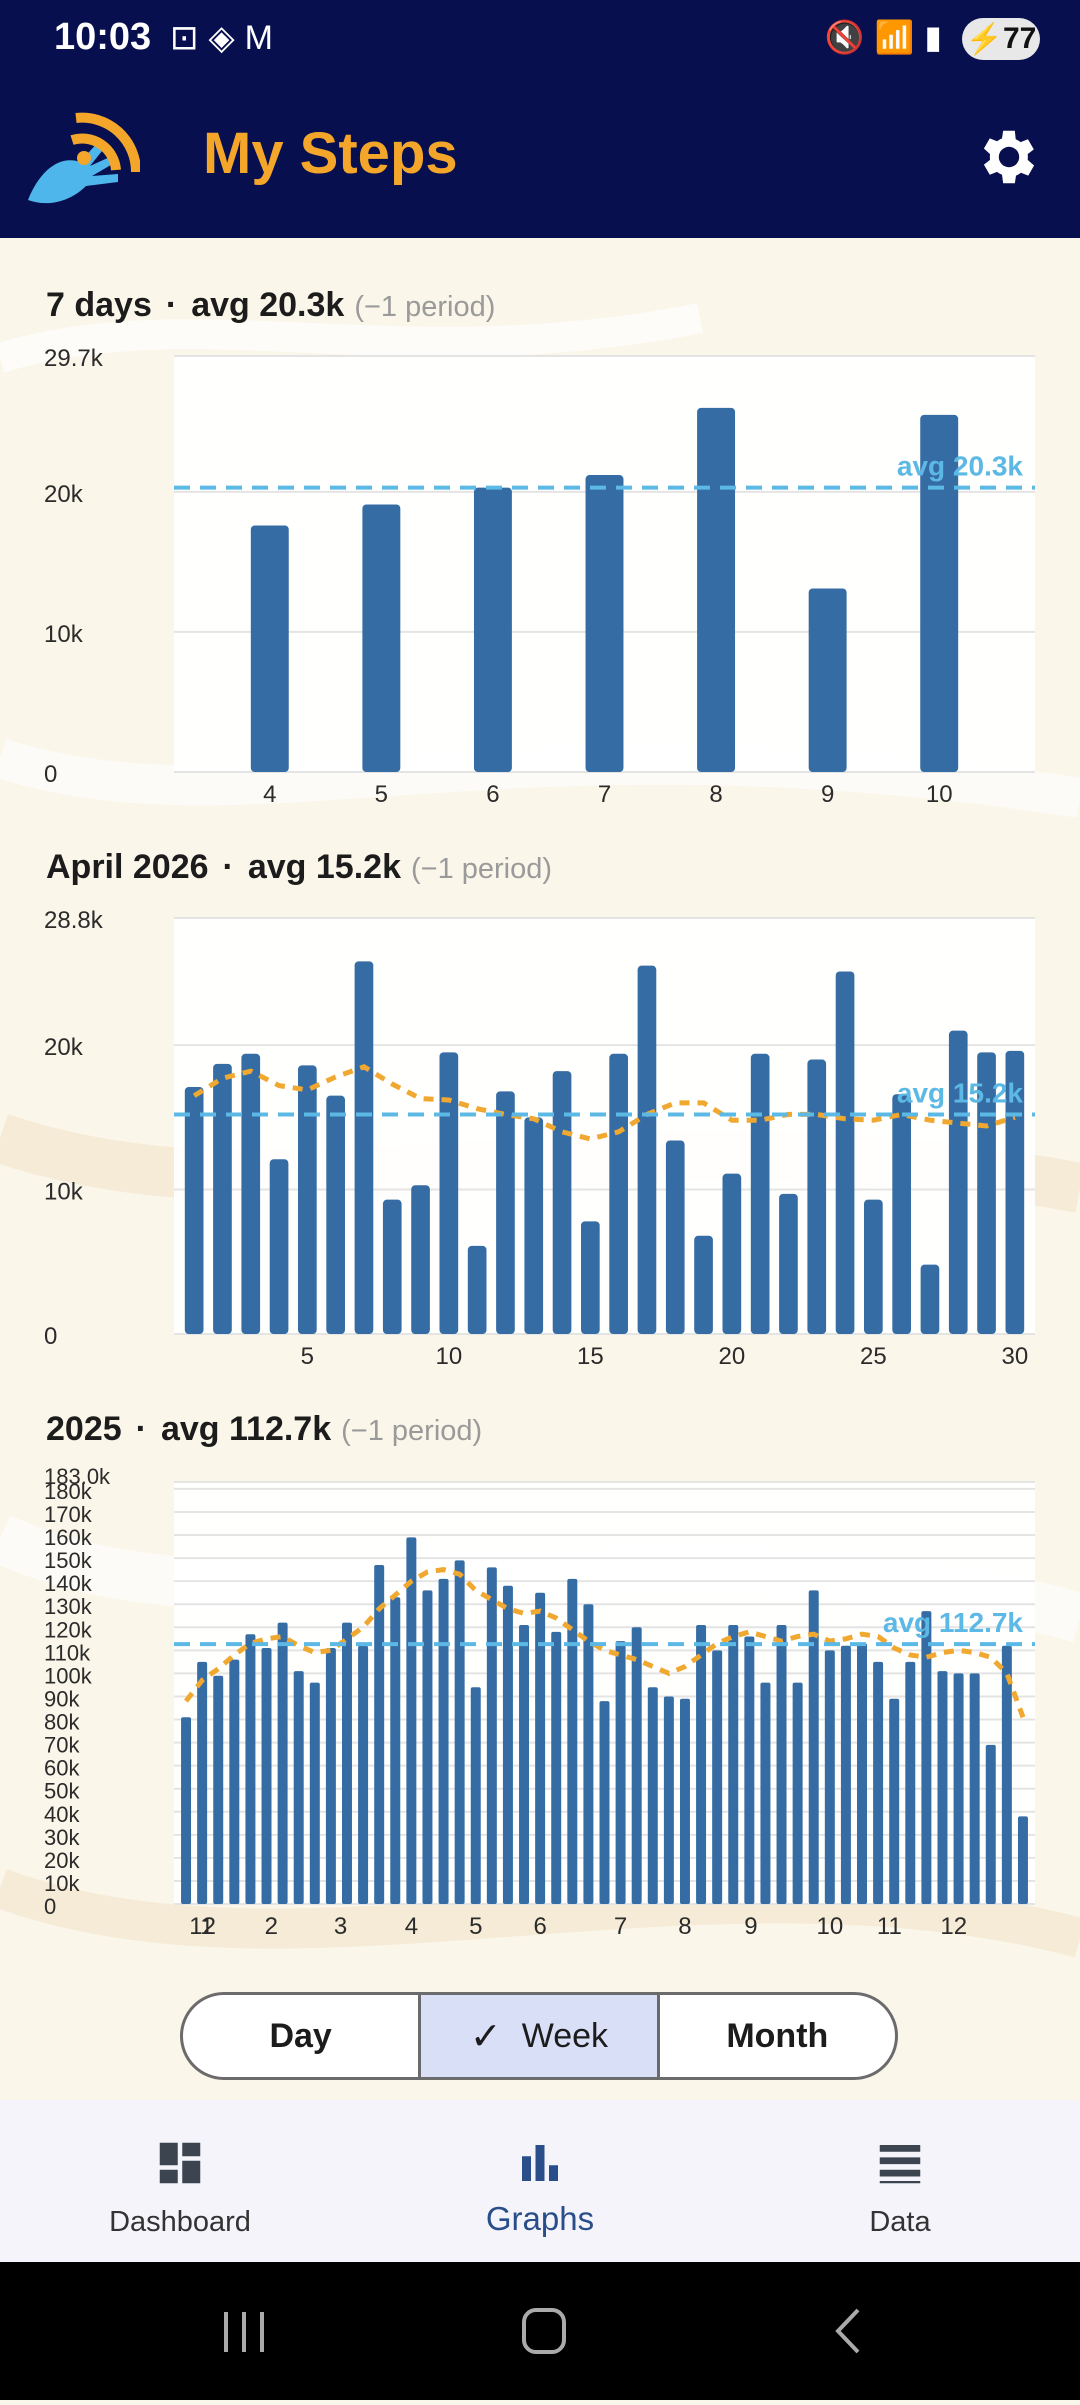 Image resolution: width=1080 pixels, height=2405 pixels. I want to click on segment-week: ✓ Week, so click(537, 2036).